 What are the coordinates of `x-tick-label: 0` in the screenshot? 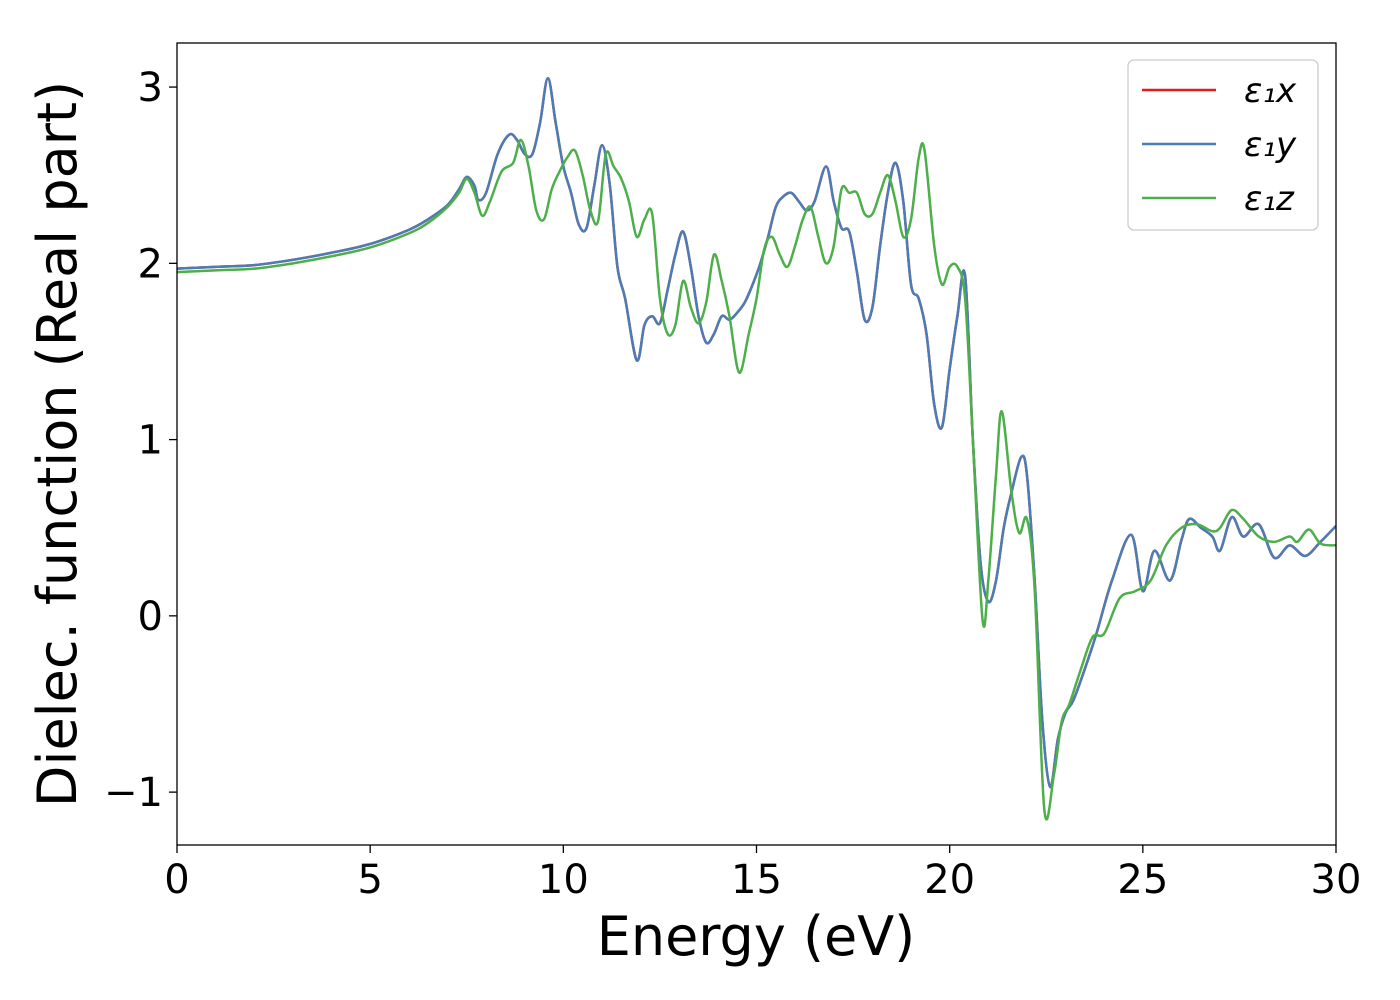 It's located at (176, 880).